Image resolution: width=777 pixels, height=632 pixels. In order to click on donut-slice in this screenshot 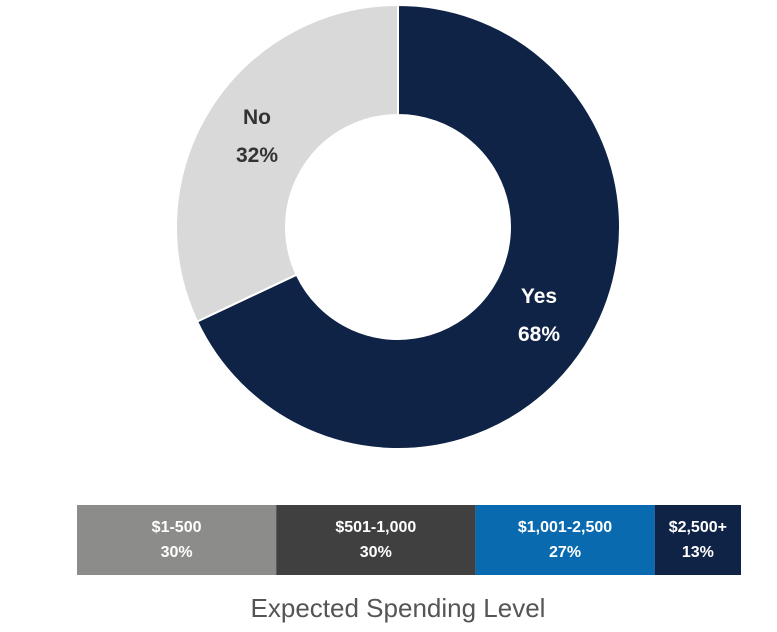, I will do `click(287, 163)`.